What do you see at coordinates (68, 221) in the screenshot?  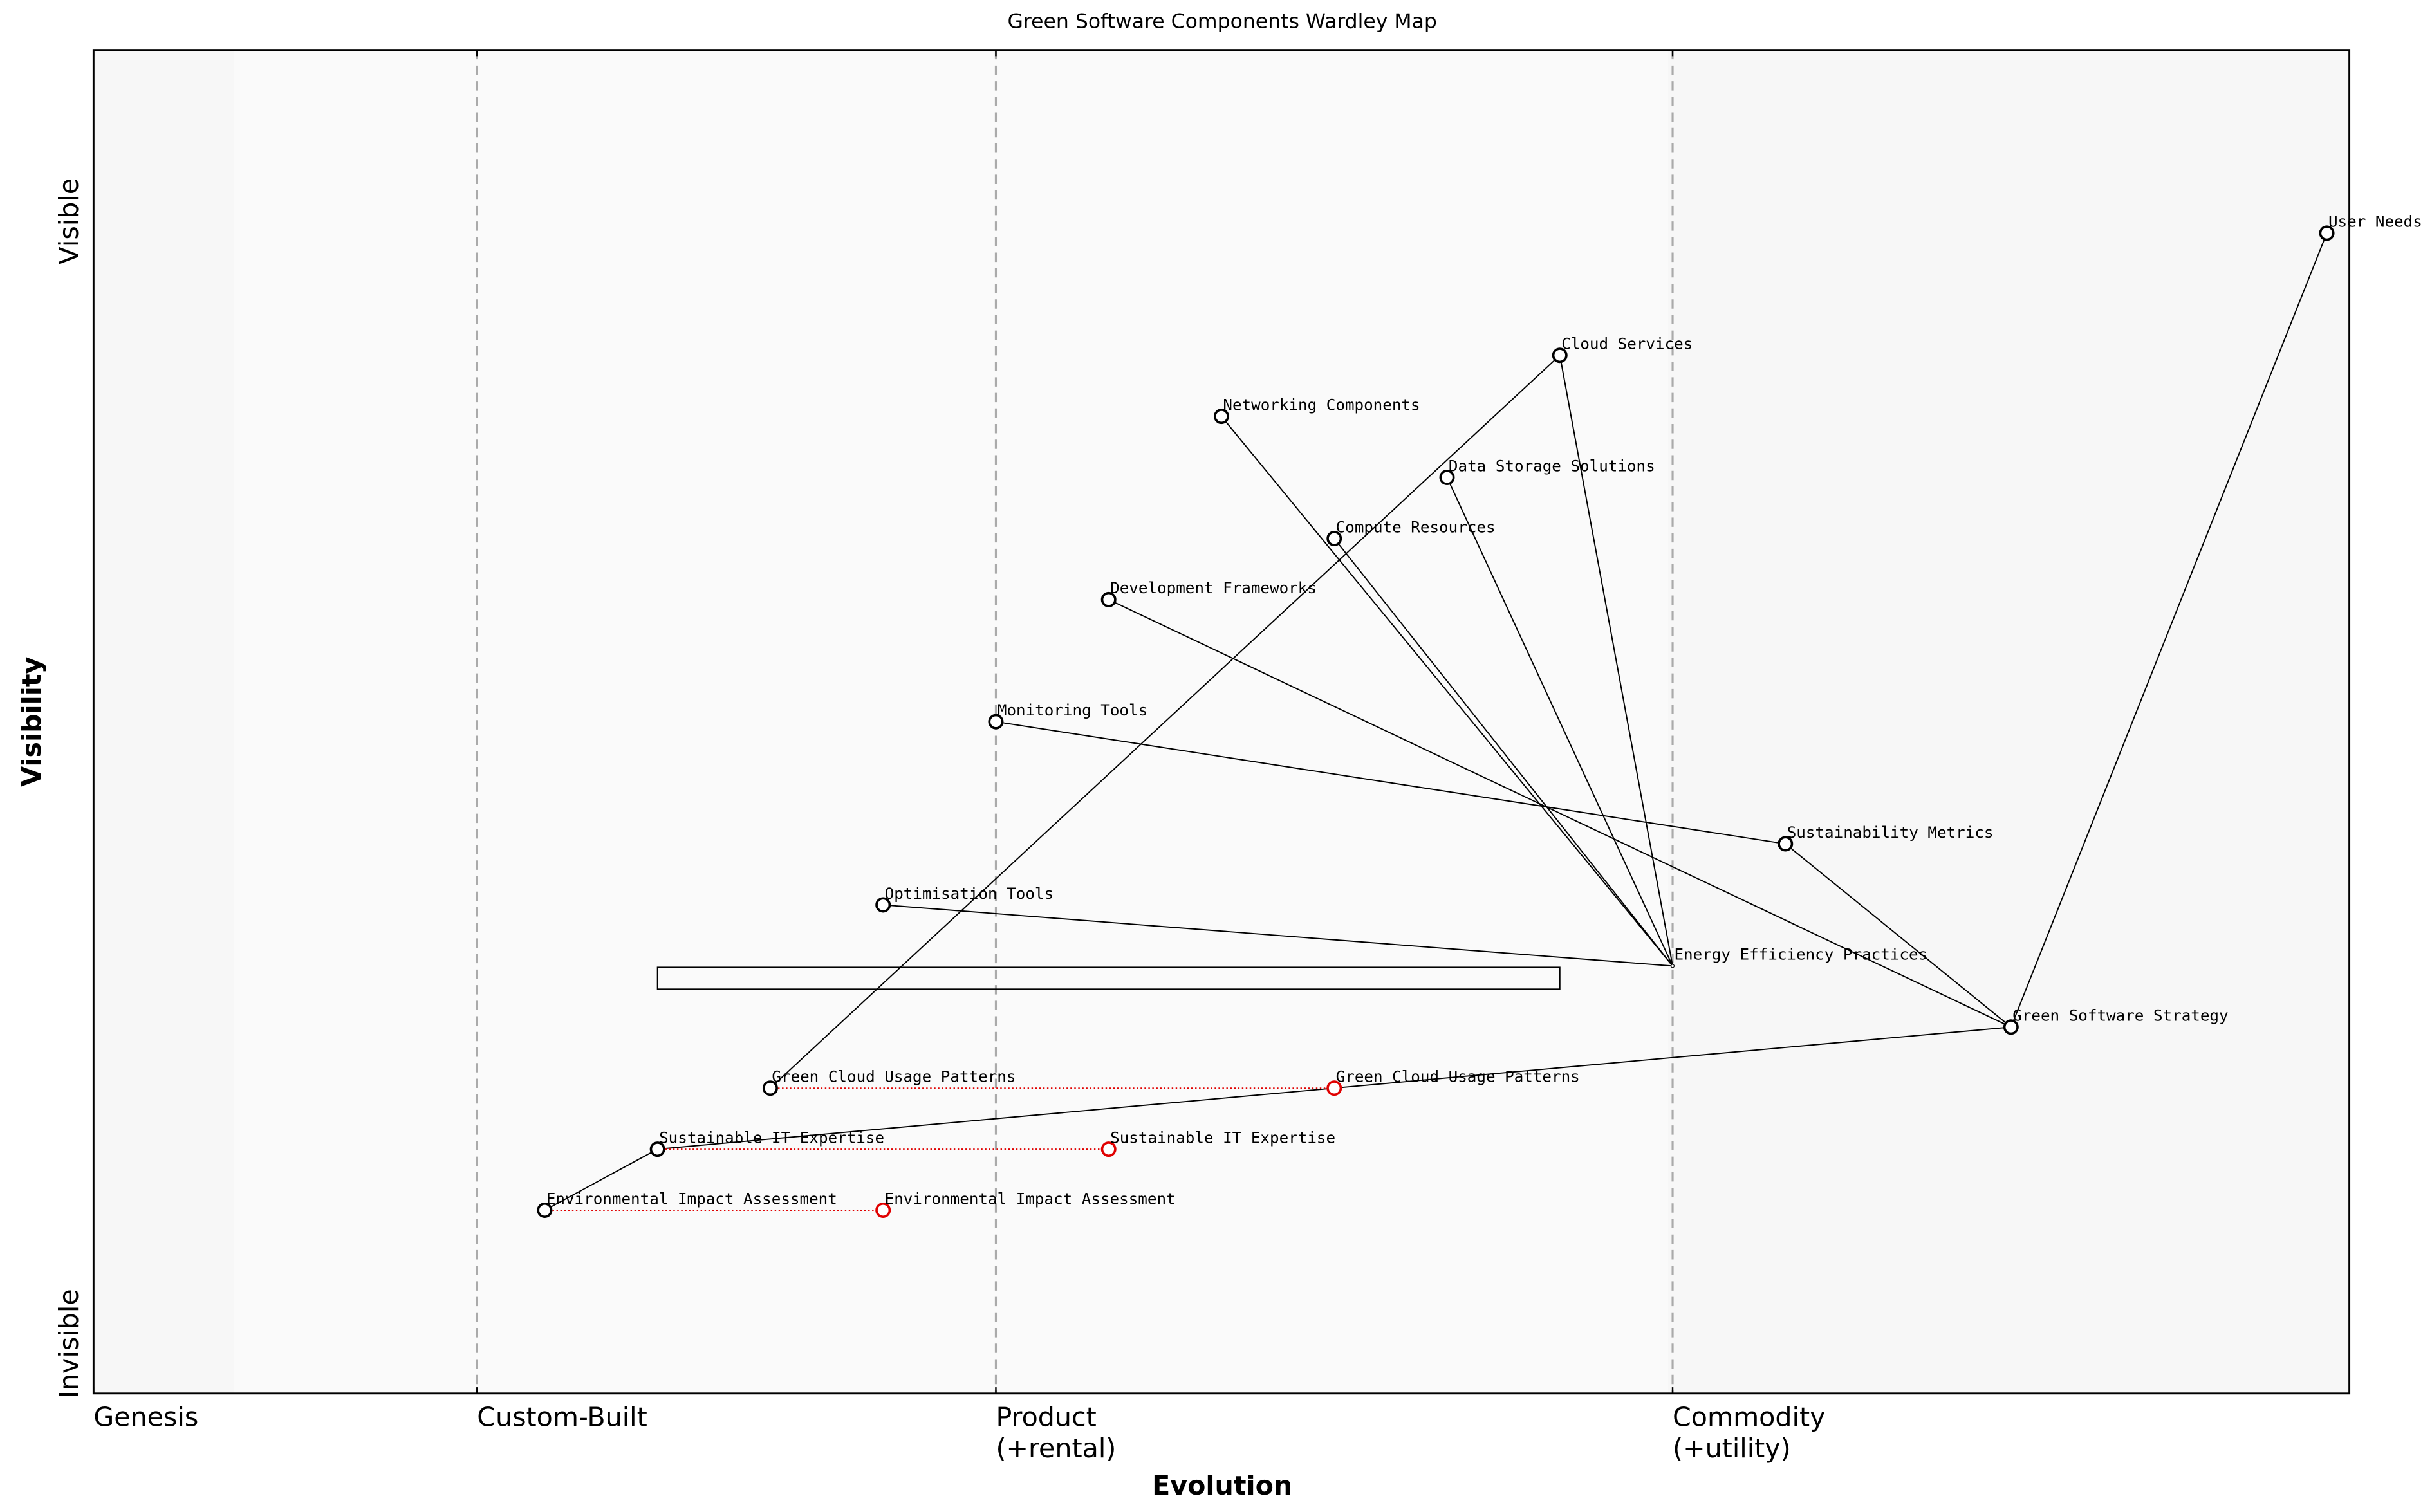 I see `y-top-label: Visible` at bounding box center [68, 221].